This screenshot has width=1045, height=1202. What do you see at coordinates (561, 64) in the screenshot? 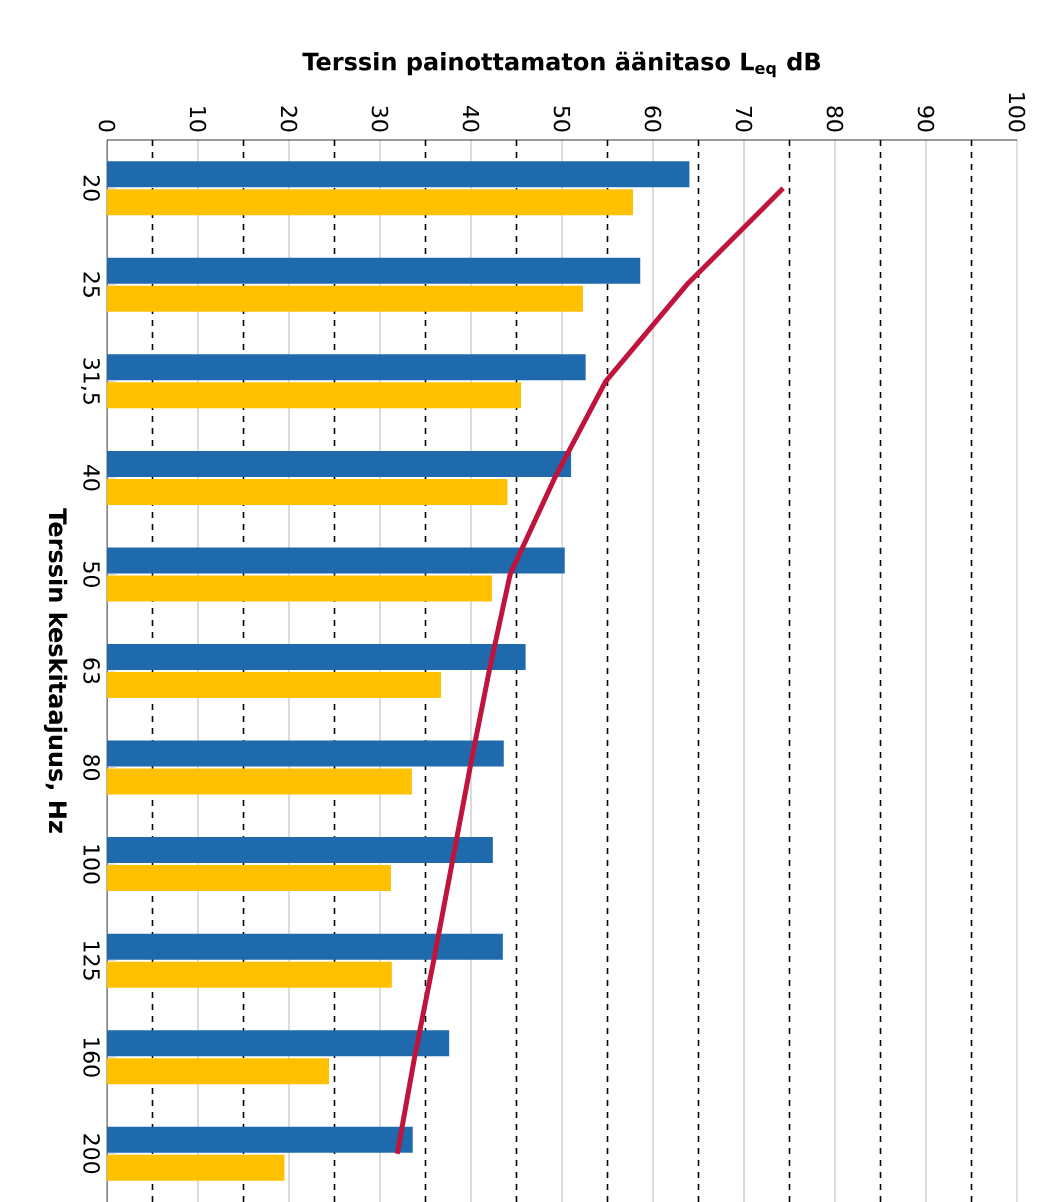
I see `x-axis-title: Terssin painottamaton äänitaso L$_{eq}$ dB` at bounding box center [561, 64].